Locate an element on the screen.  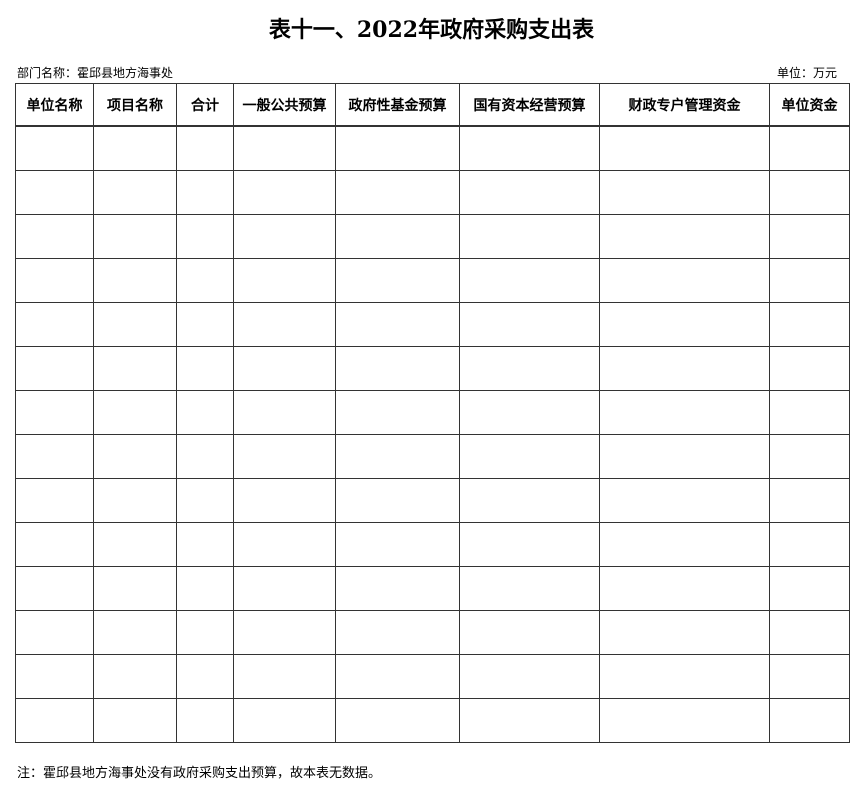
footnote: 注：霍邱县地方海事处没有政府采购支出预算，故本表无数据。 is located at coordinates (199, 773).